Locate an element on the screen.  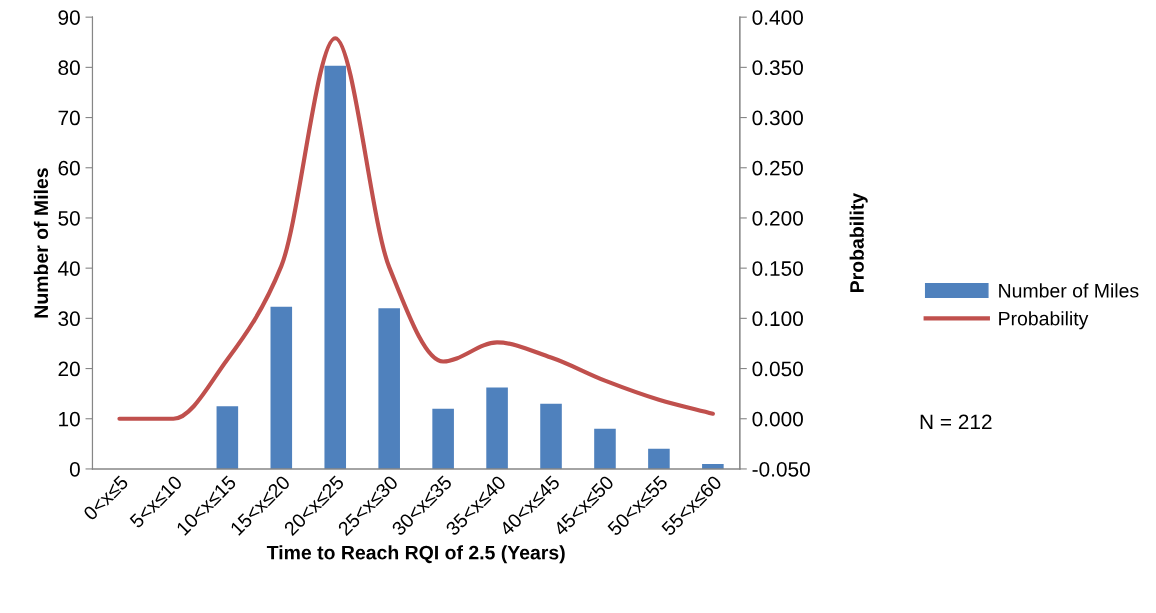
legend-label: Probability is located at coordinates (1044, 320).